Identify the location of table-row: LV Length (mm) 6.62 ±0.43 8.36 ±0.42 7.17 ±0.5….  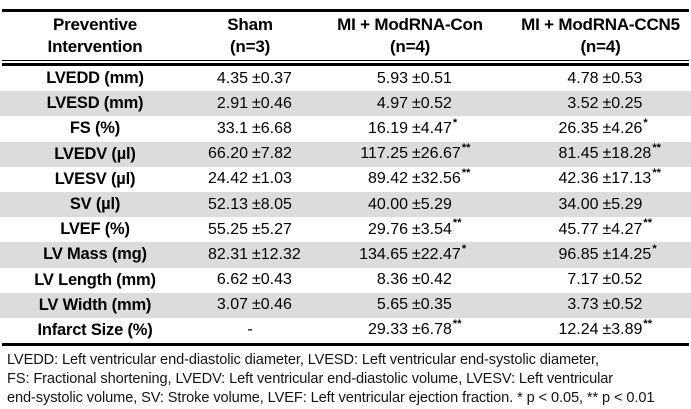
(345, 280).